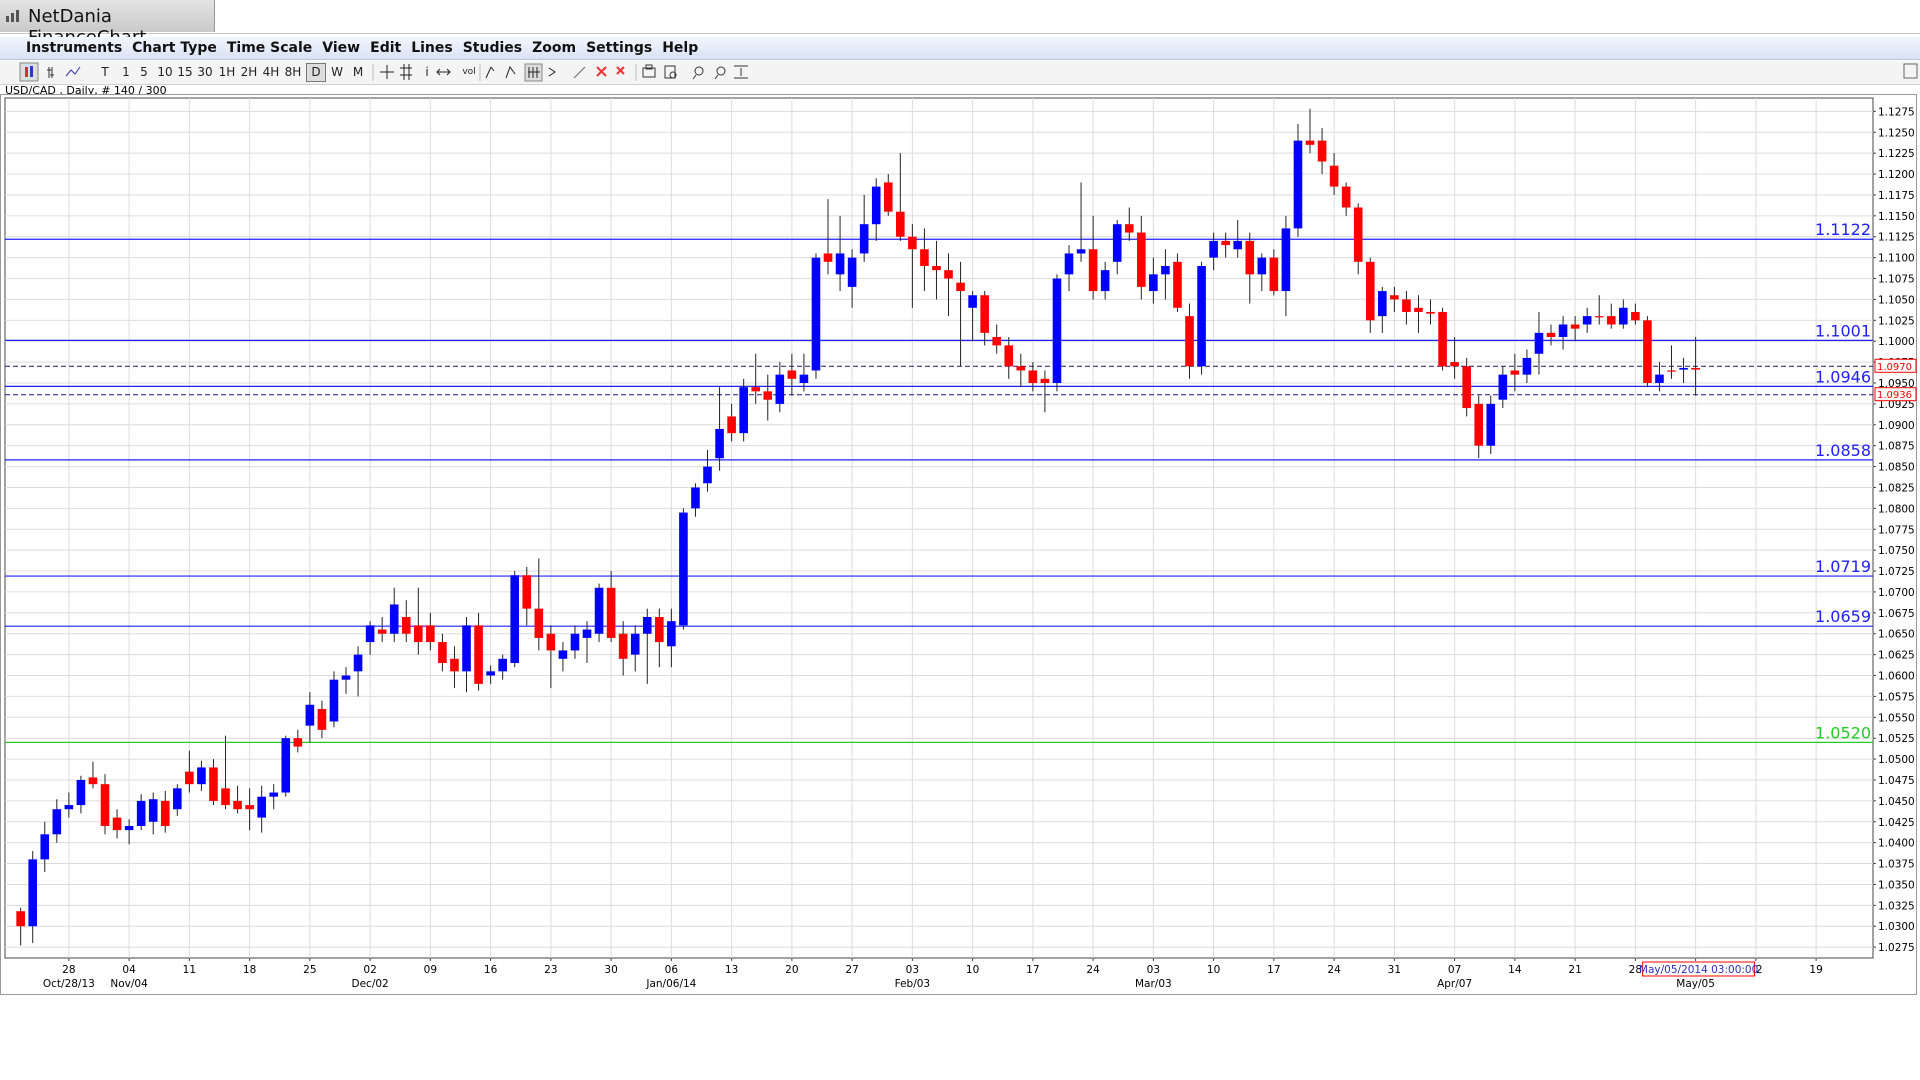  Describe the element at coordinates (619, 48) in the screenshot. I see `menu-item: Settings` at that location.